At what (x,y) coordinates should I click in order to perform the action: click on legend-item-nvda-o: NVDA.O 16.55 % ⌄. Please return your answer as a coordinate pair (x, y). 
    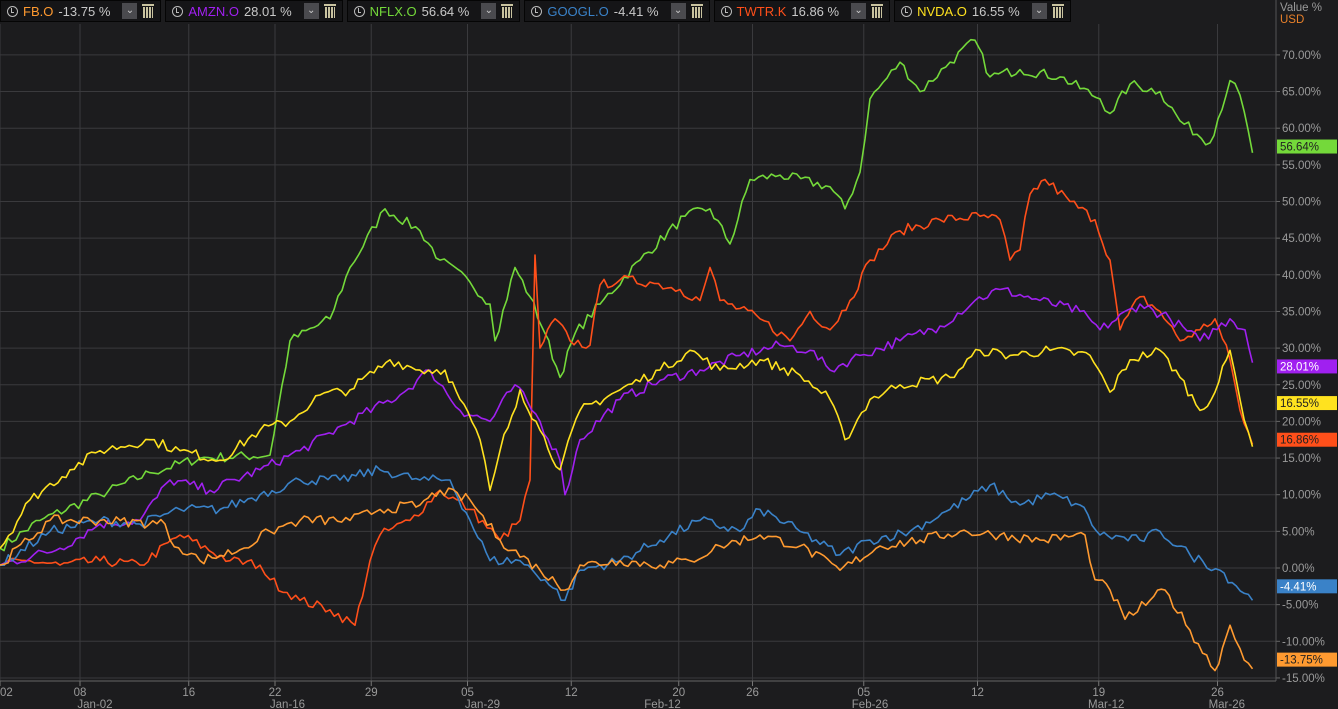
    Looking at the image, I should click on (982, 11).